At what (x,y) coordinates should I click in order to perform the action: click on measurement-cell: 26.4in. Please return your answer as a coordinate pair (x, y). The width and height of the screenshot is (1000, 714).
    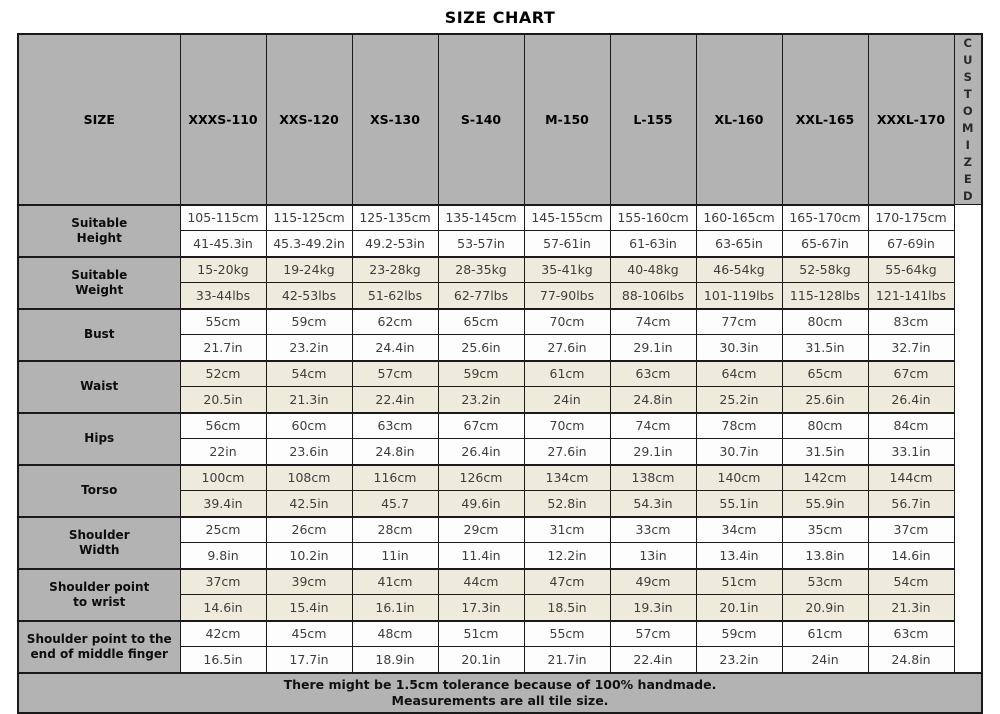
    Looking at the image, I should click on (911, 399).